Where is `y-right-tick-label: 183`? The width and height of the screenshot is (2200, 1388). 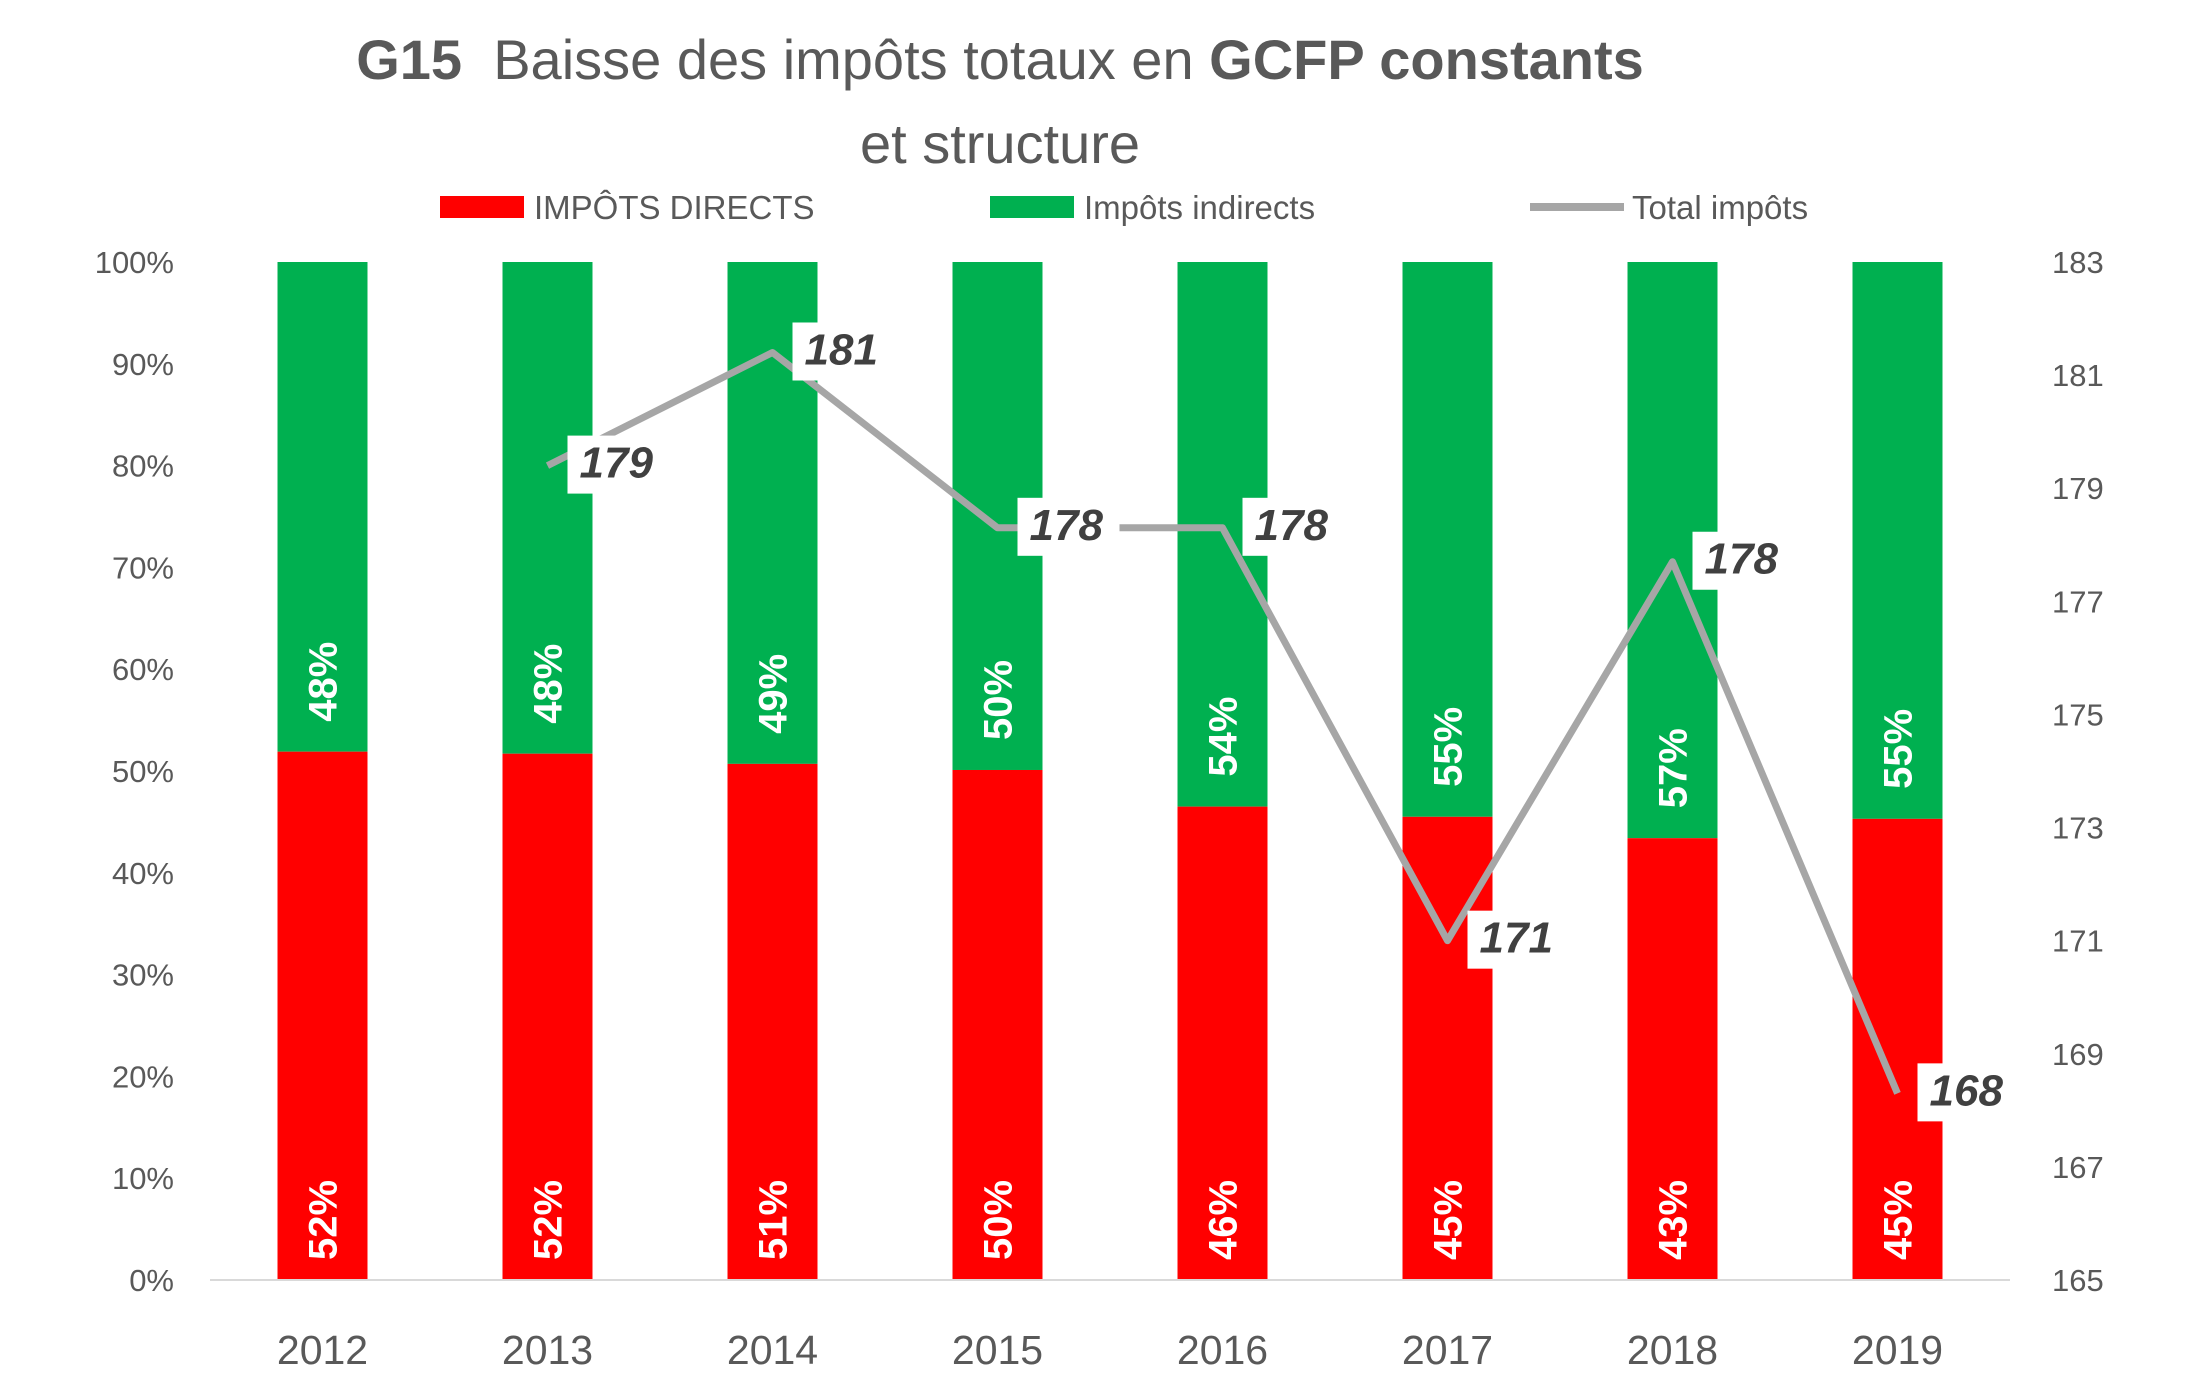 y-right-tick-label: 183 is located at coordinates (2078, 262).